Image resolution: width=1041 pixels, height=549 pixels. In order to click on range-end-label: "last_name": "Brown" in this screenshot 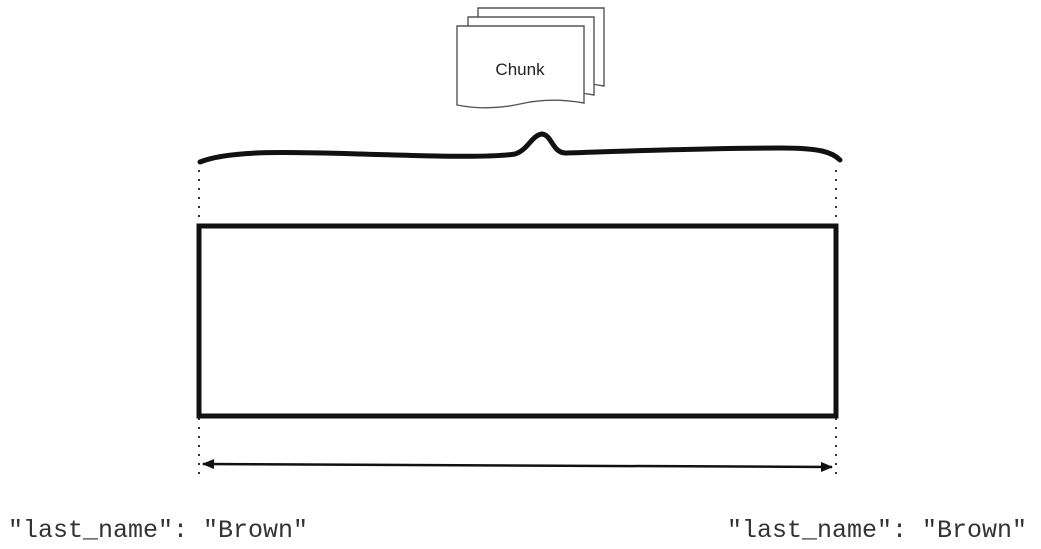, I will do `click(877, 530)`.